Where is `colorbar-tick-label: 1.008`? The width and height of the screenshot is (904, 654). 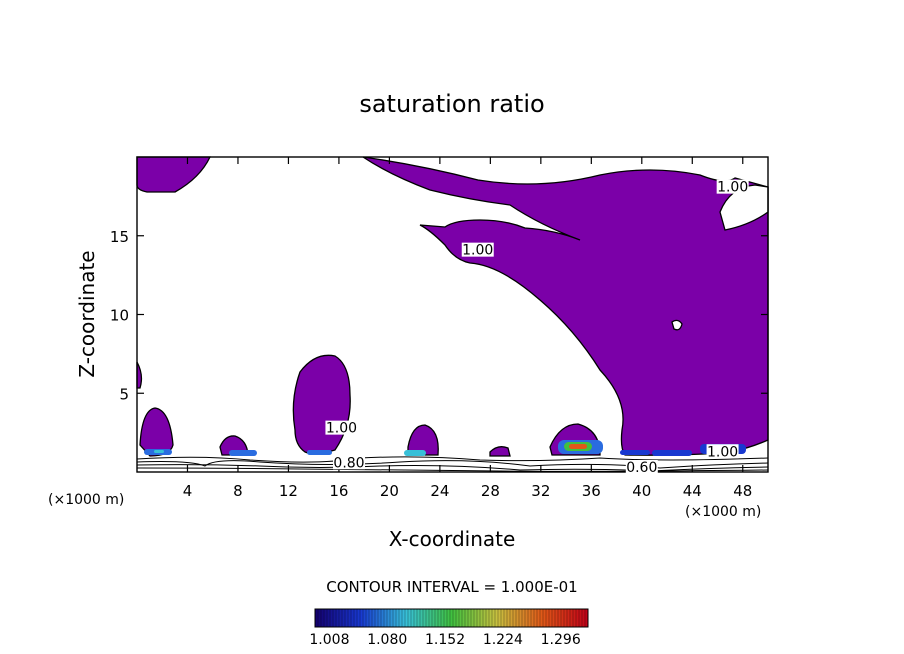 colorbar-tick-label: 1.008 is located at coordinates (329, 640).